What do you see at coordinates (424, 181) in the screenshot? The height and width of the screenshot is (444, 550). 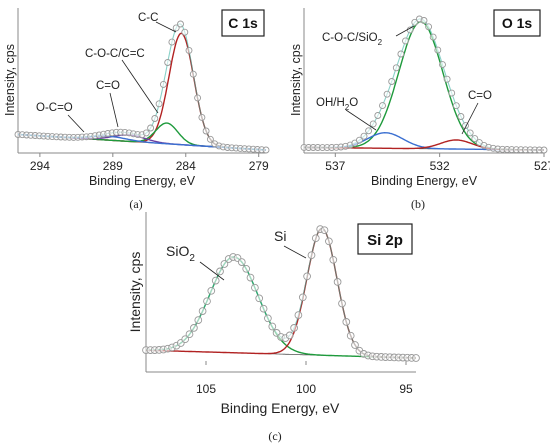 I see `panel-b-xlabel: Binding Energy, eV` at bounding box center [424, 181].